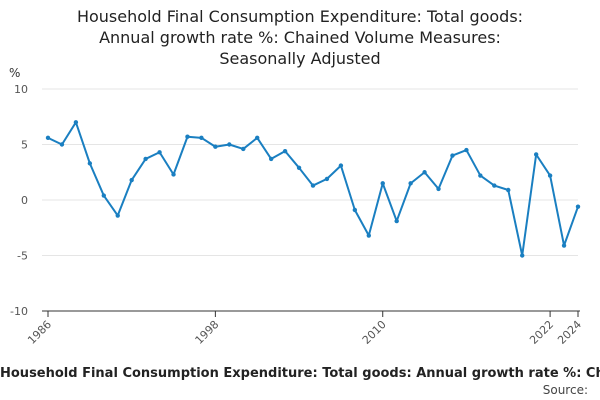 The height and width of the screenshot is (400, 600). Describe the element at coordinates (15, 73) in the screenshot. I see `y-axis-unit-label: %` at that location.